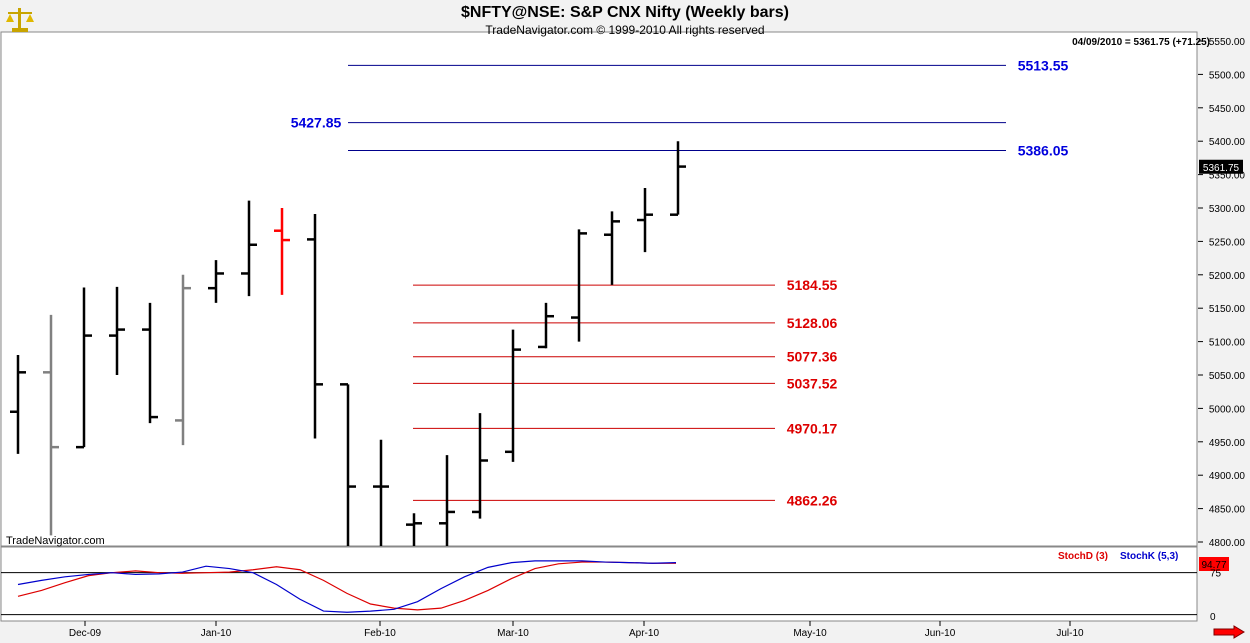 Image resolution: width=1250 pixels, height=643 pixels. I want to click on tradenavigator-logo-icon, so click(20, 19).